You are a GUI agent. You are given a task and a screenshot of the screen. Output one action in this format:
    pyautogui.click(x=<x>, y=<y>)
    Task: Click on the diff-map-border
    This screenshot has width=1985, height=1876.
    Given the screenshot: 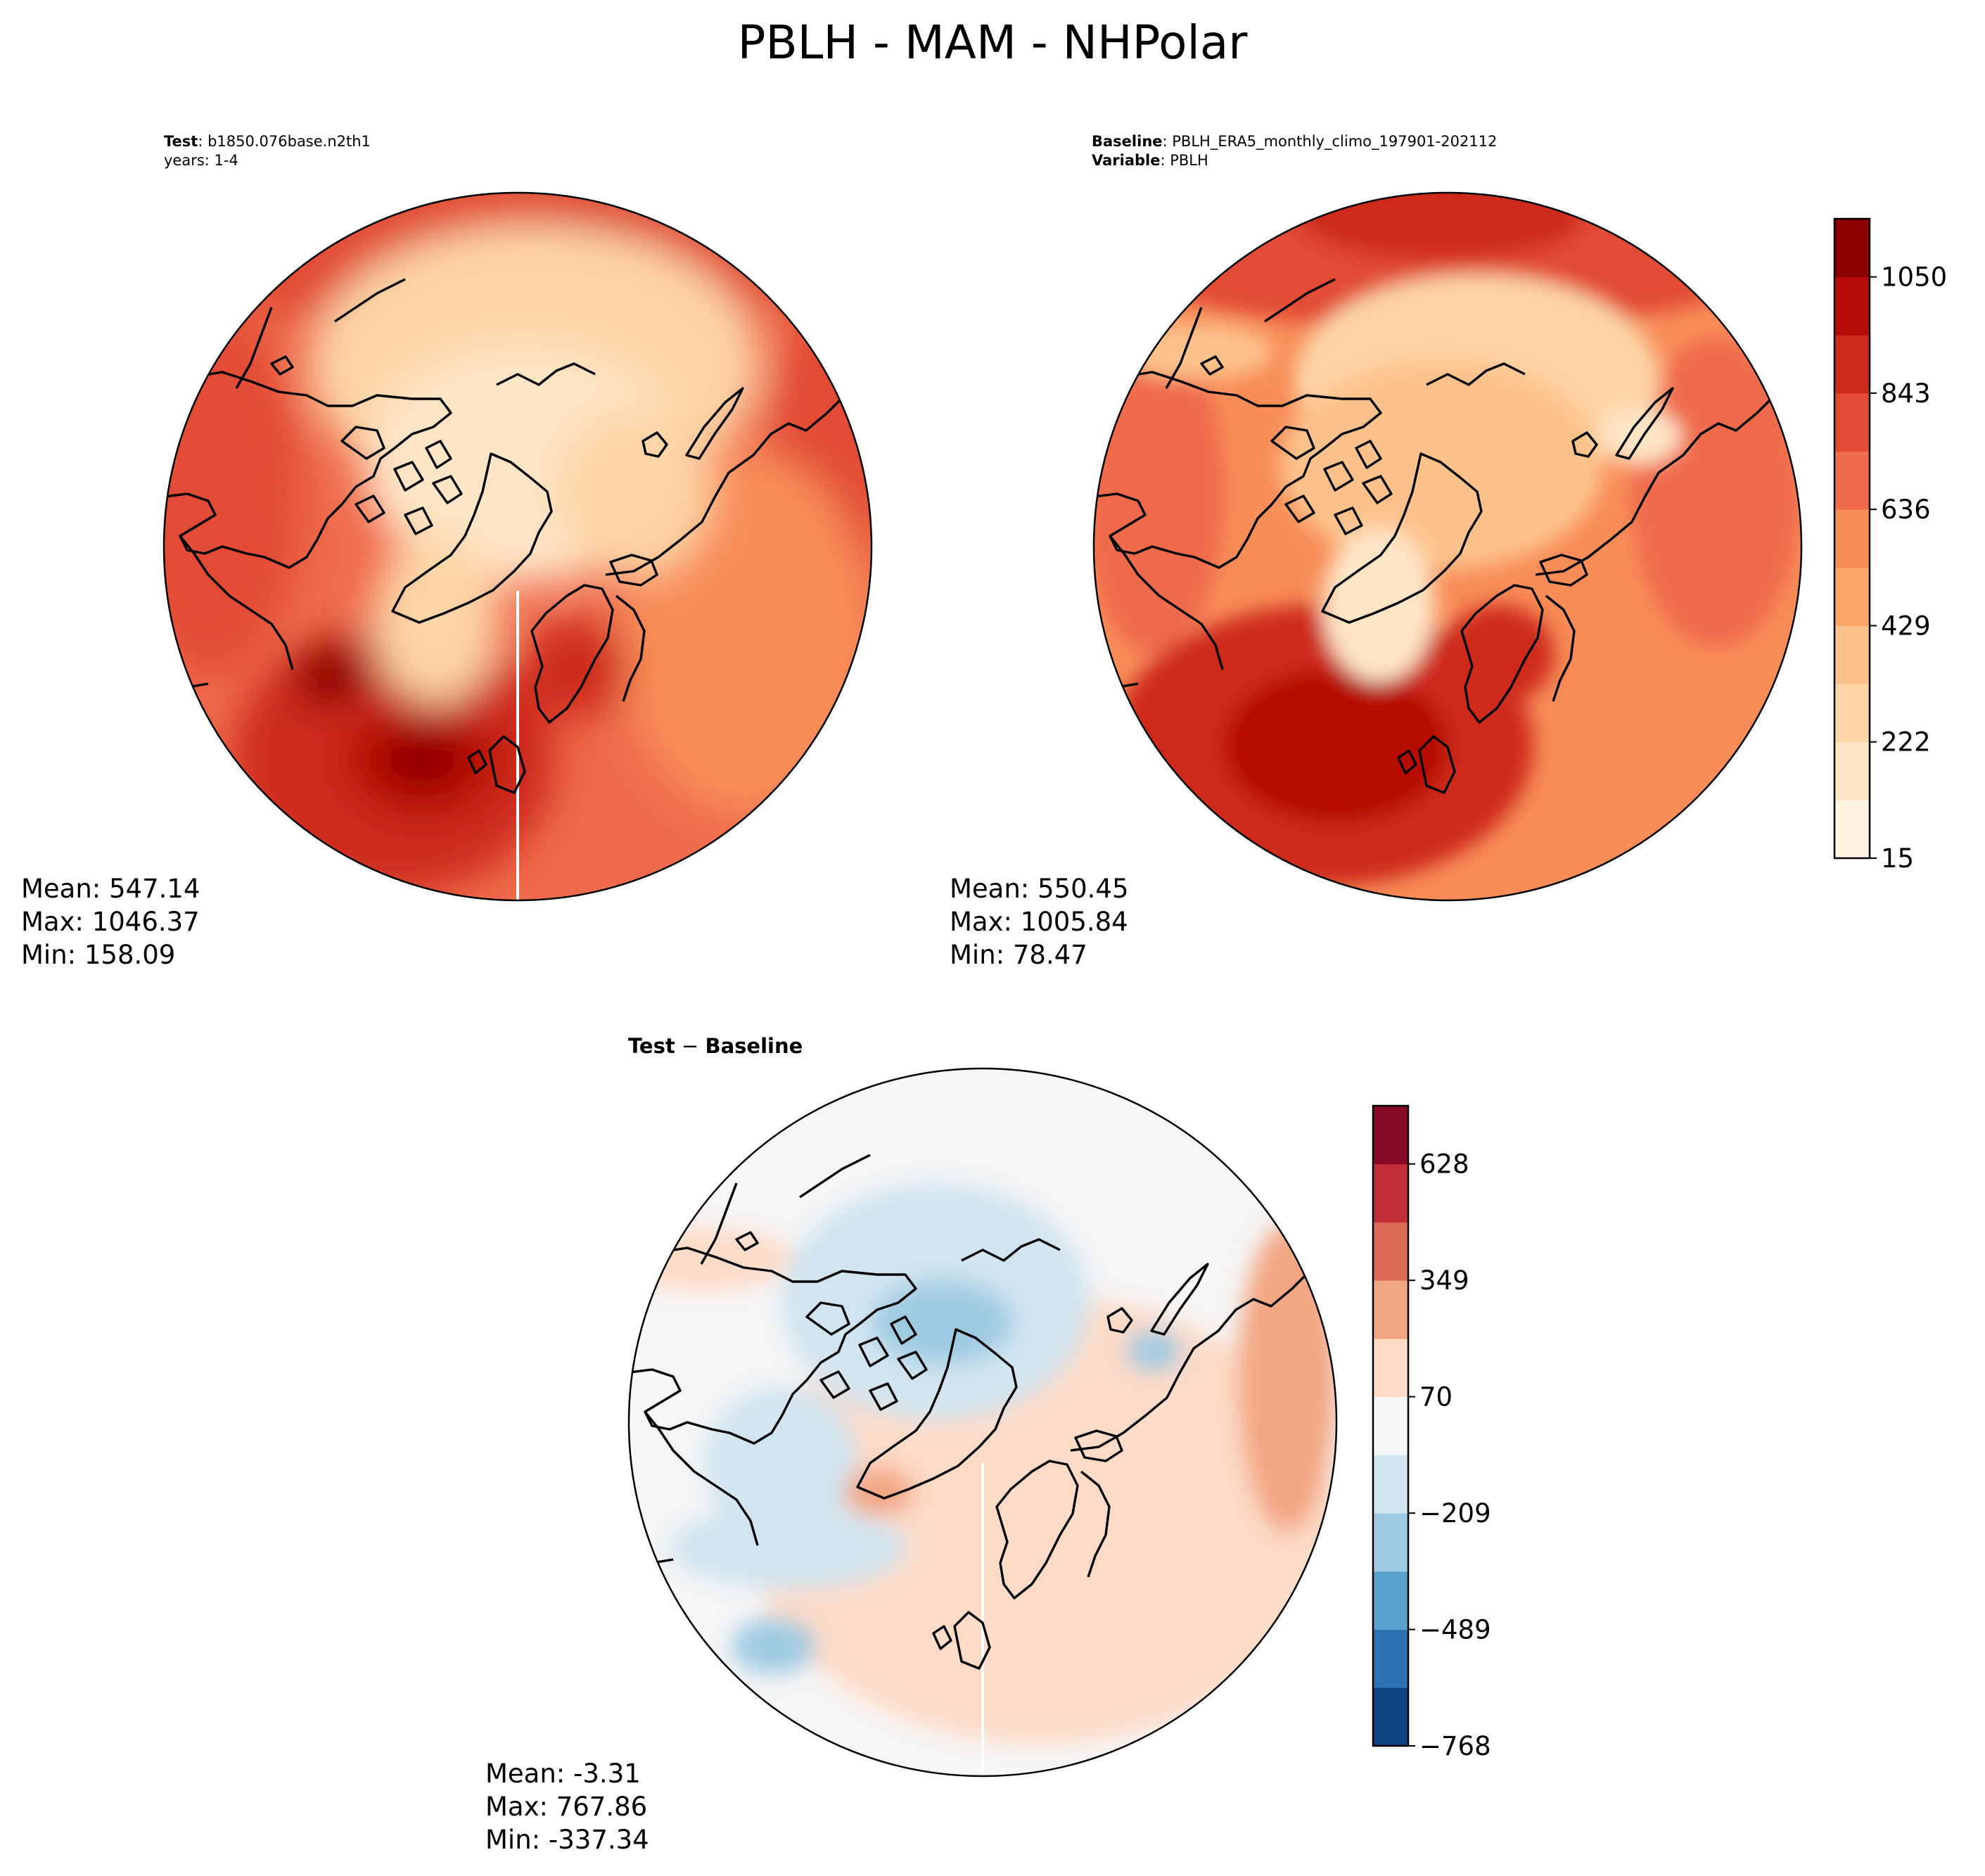 What is the action you would take?
    pyautogui.click(x=982, y=1422)
    